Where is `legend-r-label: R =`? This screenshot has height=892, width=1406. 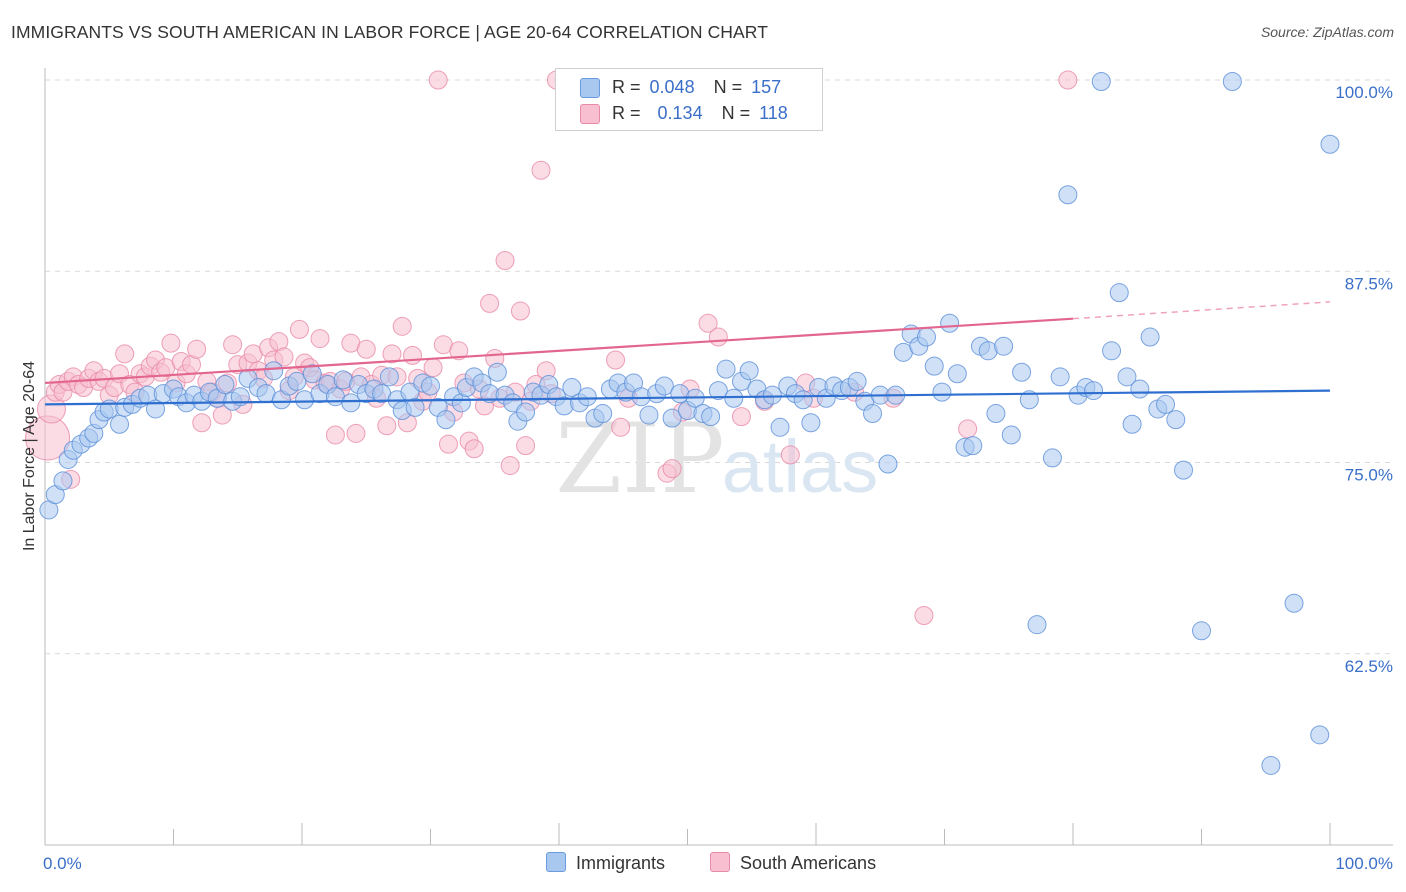 legend-r-label: R = is located at coordinates (626, 113).